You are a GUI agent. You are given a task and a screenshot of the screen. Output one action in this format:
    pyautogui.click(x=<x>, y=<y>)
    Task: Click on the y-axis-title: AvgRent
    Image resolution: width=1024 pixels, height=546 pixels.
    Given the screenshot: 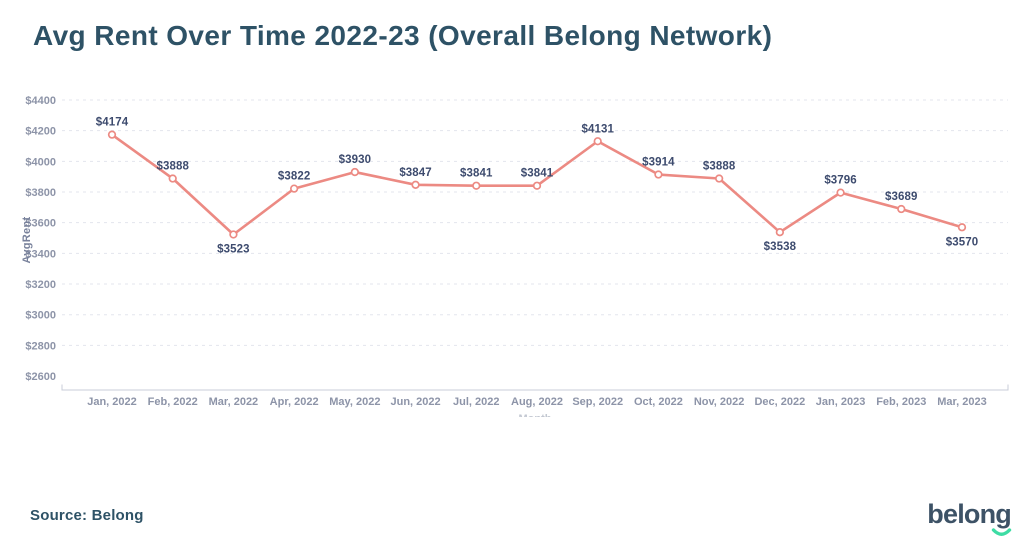 What is the action you would take?
    pyautogui.click(x=27, y=240)
    